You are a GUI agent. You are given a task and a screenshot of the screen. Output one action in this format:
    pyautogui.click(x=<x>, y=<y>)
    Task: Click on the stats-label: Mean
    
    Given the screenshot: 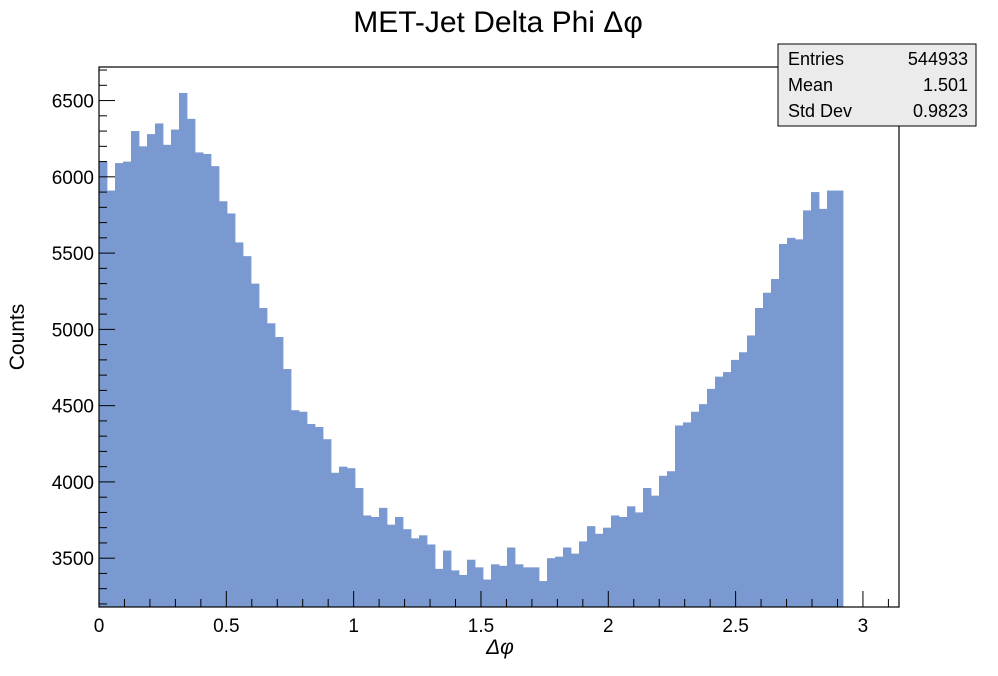 What is the action you would take?
    pyautogui.click(x=810, y=85)
    